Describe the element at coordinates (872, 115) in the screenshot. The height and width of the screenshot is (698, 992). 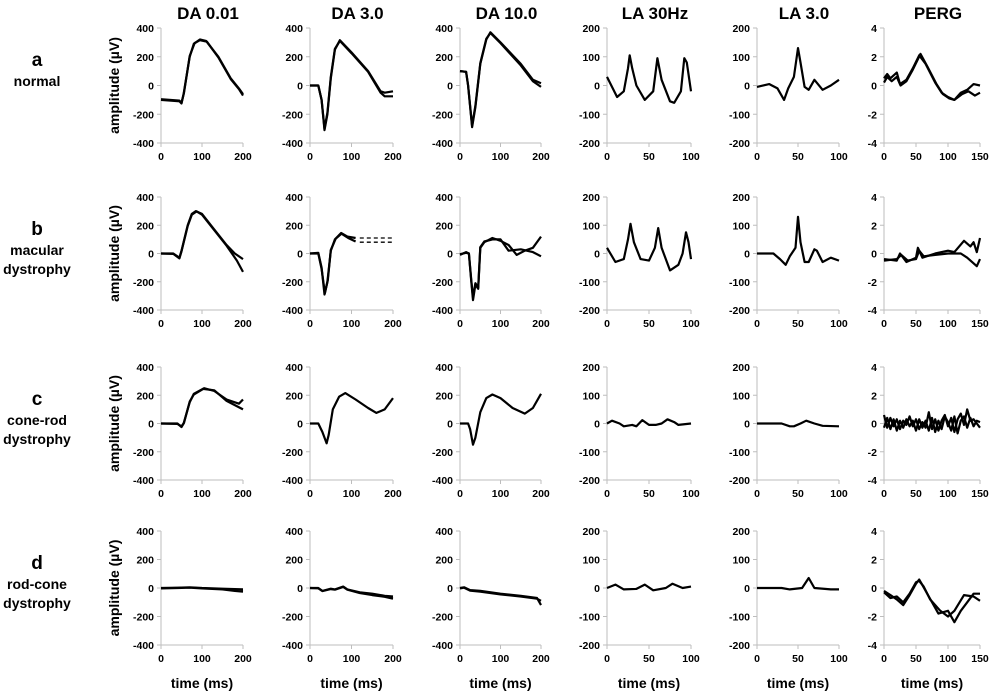
I see `y-tick-label: -2` at that location.